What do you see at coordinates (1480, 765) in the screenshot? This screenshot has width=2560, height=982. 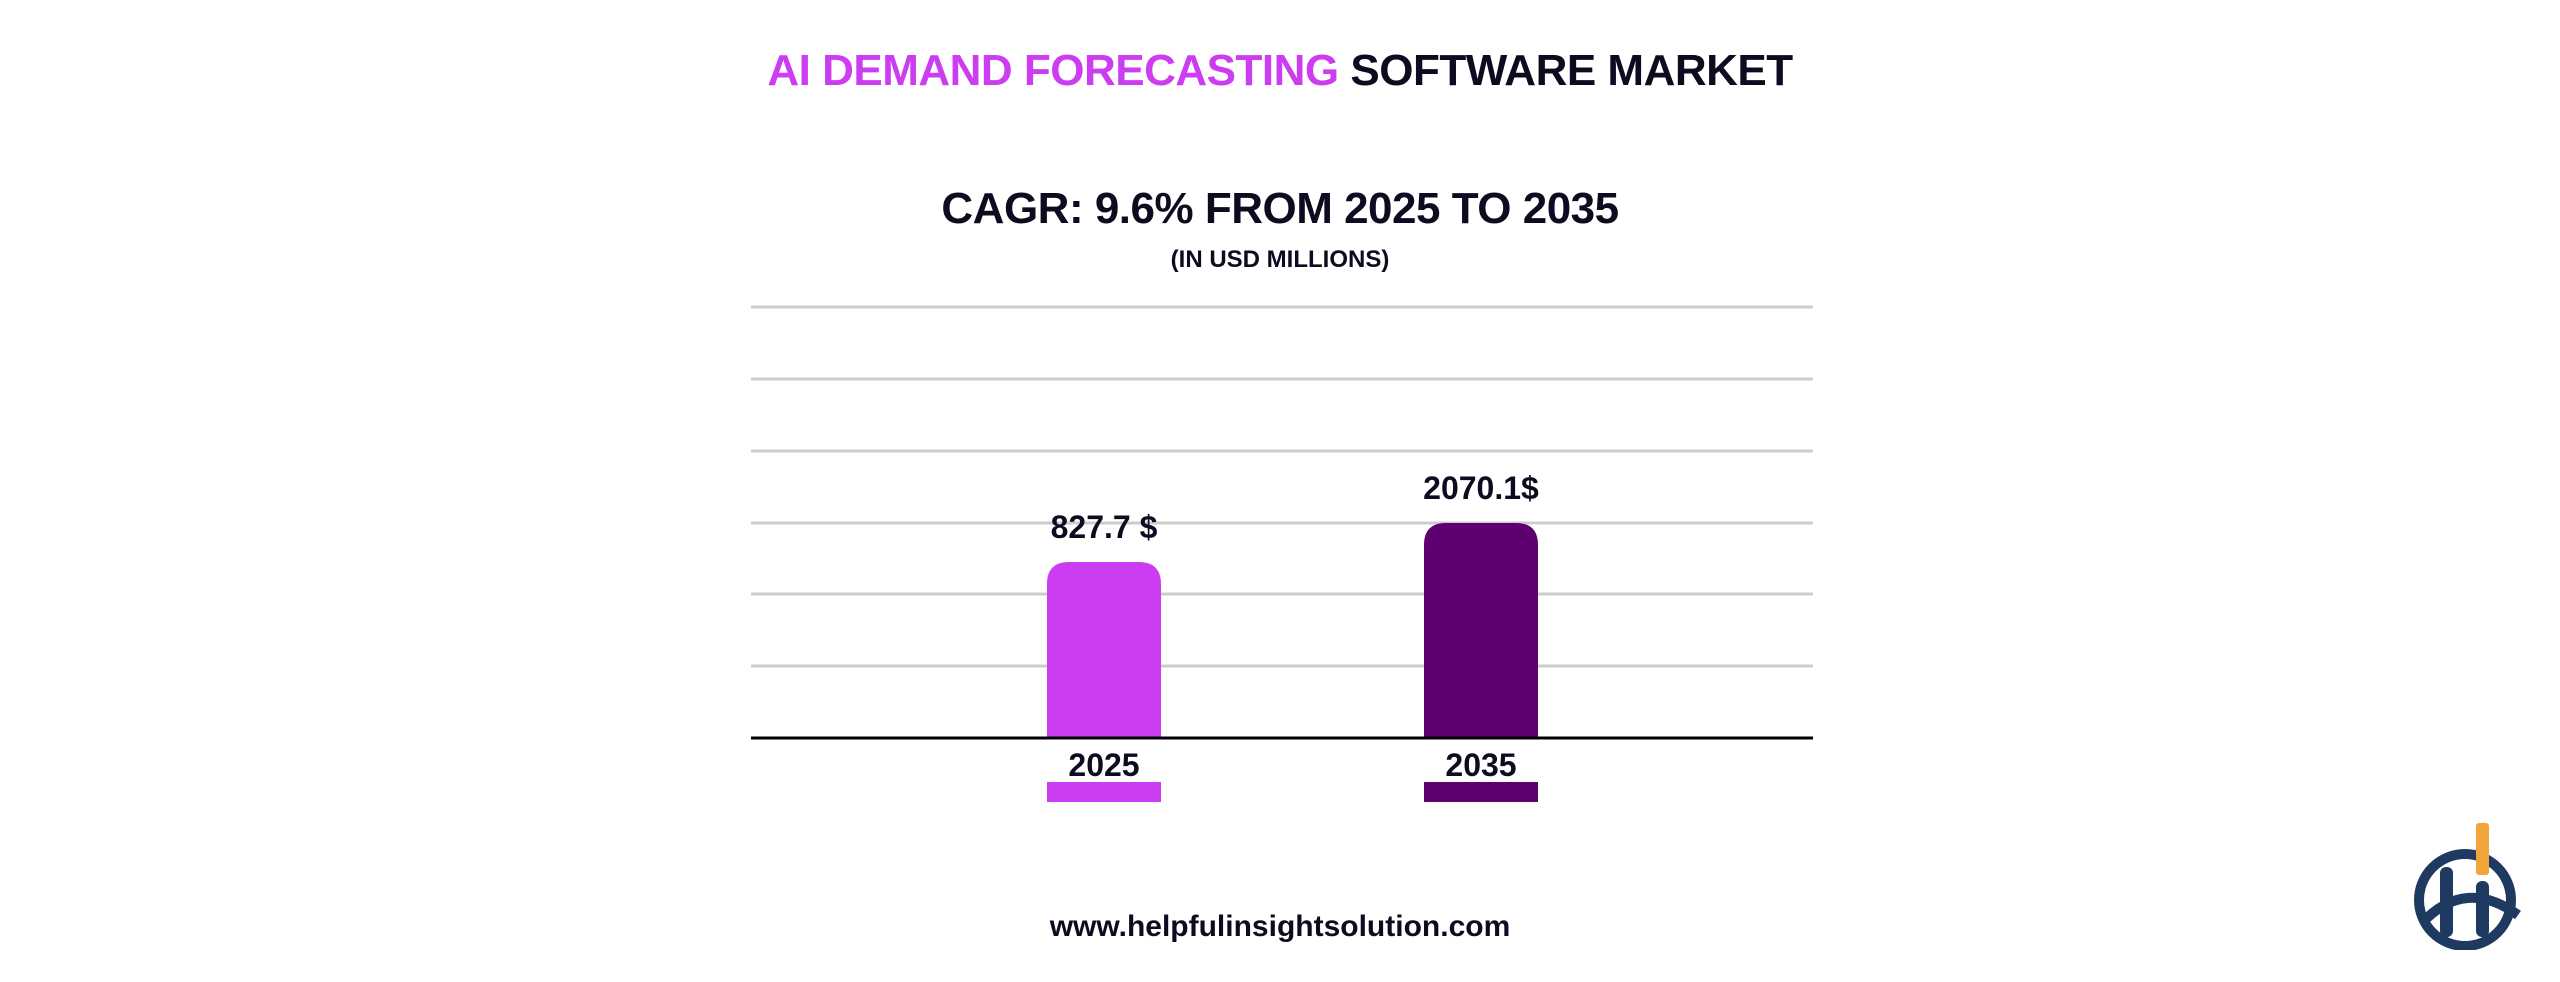 I see `x-tick-label: 2035` at bounding box center [1480, 765].